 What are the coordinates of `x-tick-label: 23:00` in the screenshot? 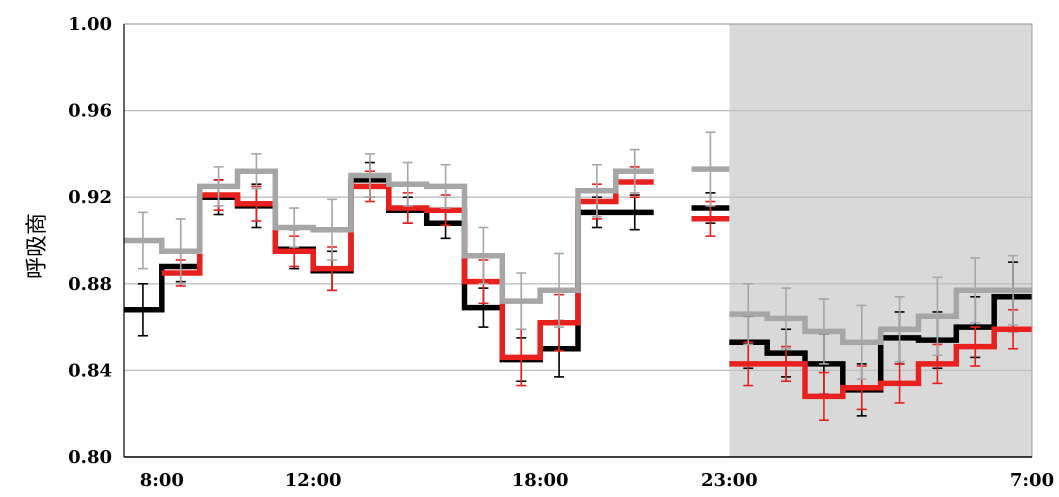 It's located at (729, 480).